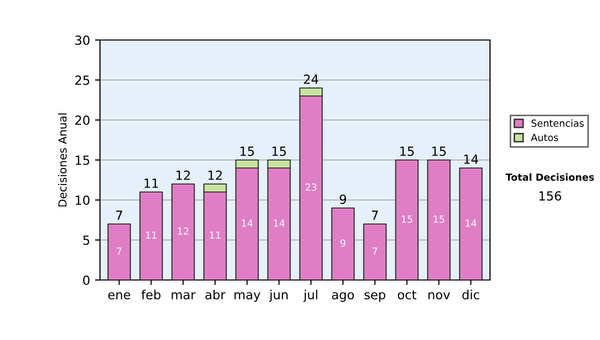 The width and height of the screenshot is (600, 340). Describe the element at coordinates (82, 120) in the screenshot. I see `y-tick-label: 20` at that location.